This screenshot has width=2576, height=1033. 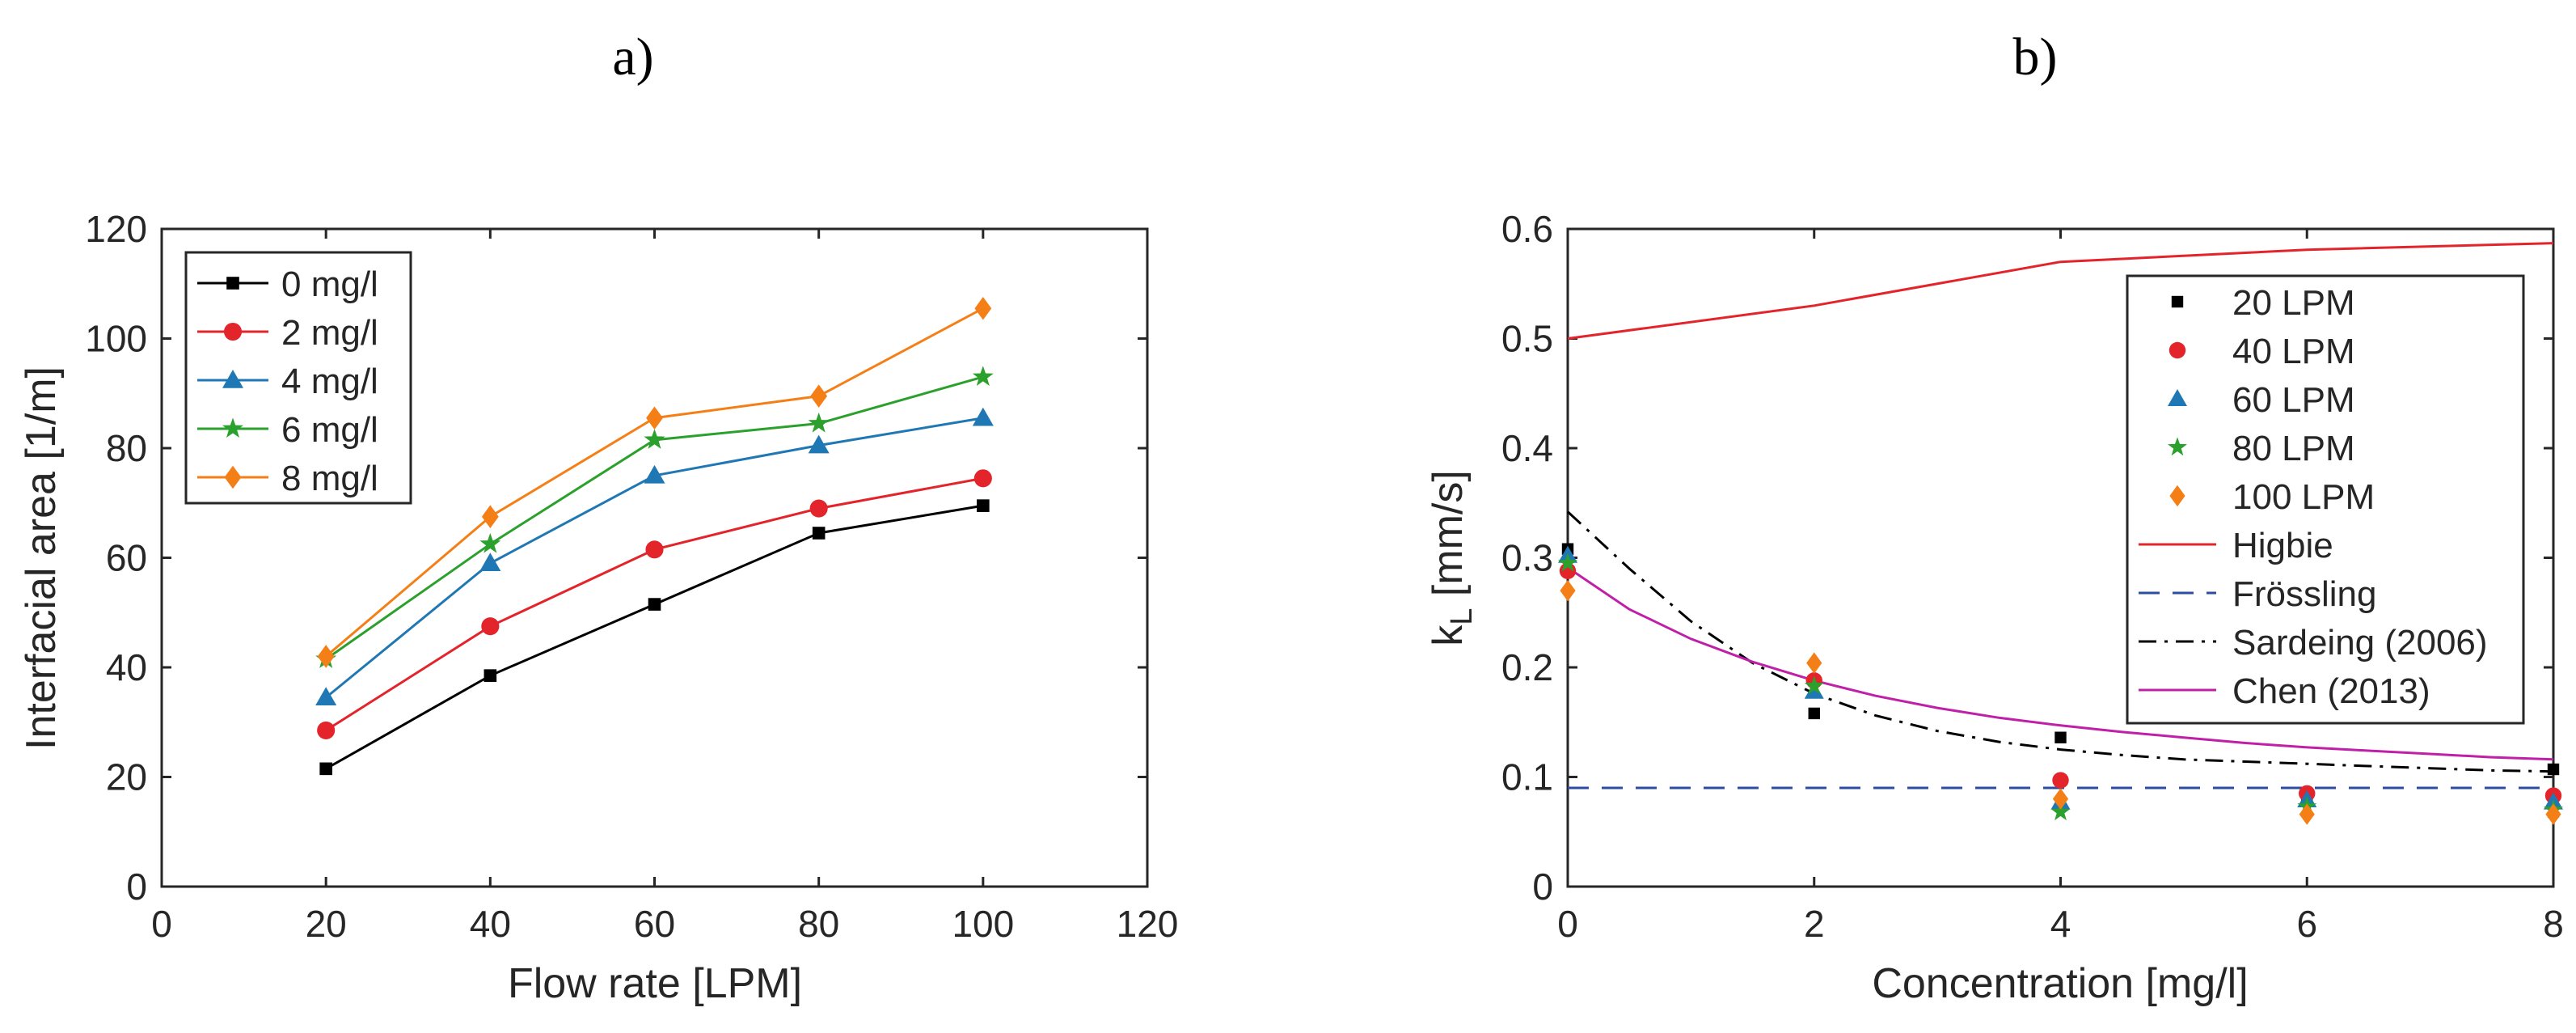 What do you see at coordinates (1462, 616) in the screenshot?
I see `chart-b-y-label-sub: L` at bounding box center [1462, 616].